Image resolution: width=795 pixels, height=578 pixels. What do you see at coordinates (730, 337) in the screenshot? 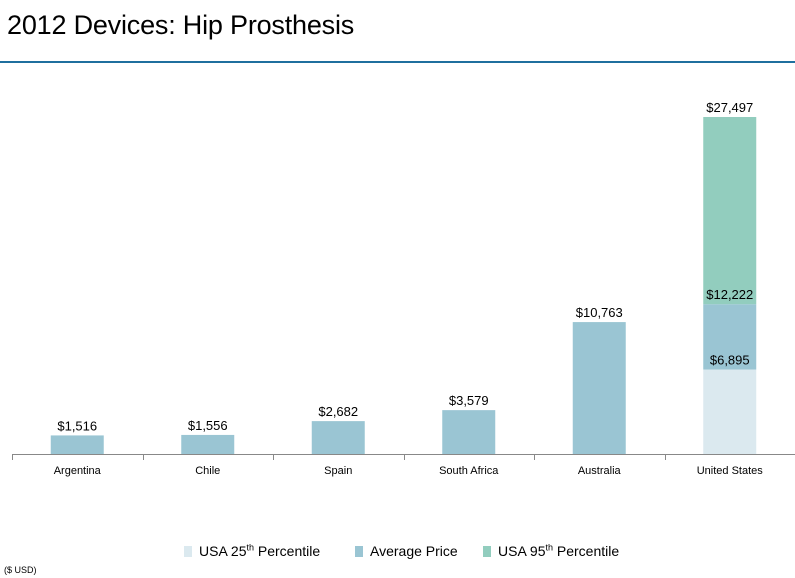
I see `bar-us-average` at bounding box center [730, 337].